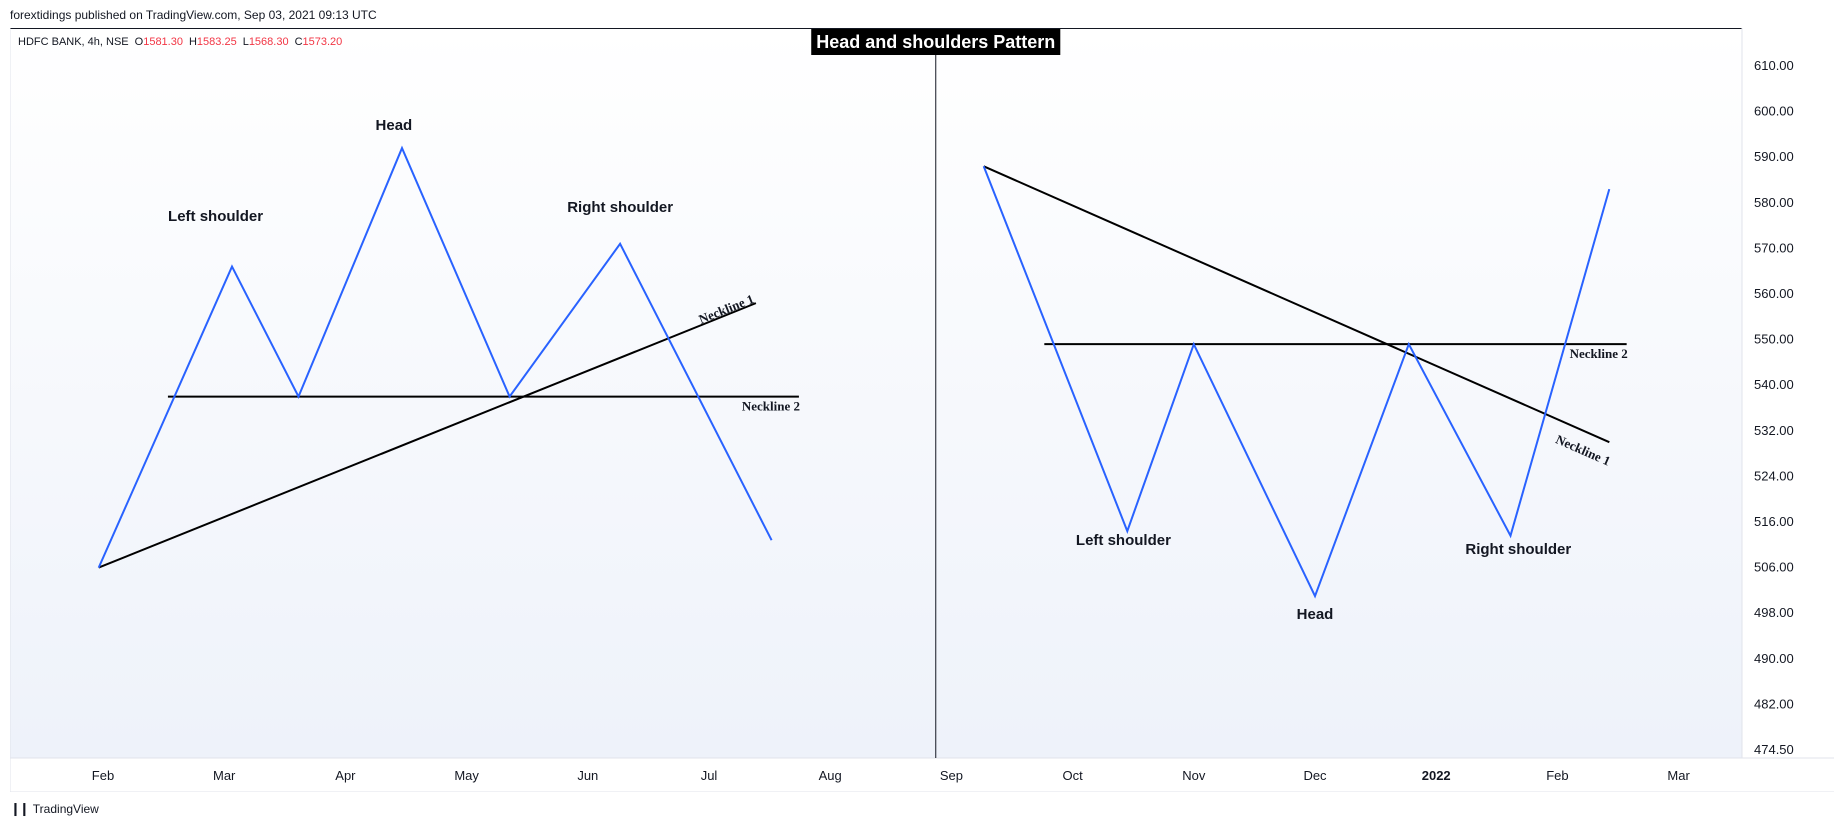  Describe the element at coordinates (345, 775) in the screenshot. I see `x-tick-label: Apr` at that location.